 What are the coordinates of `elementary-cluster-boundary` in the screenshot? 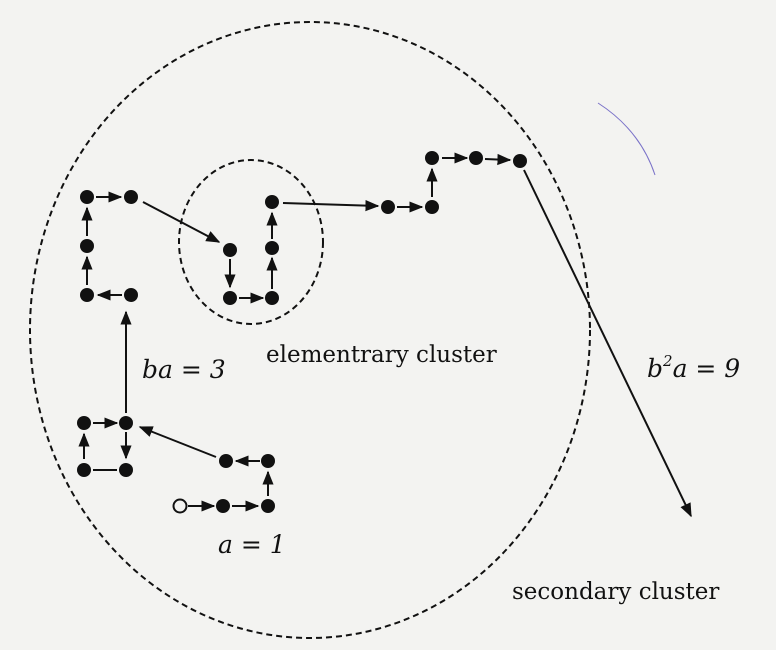 It's located at (251, 242).